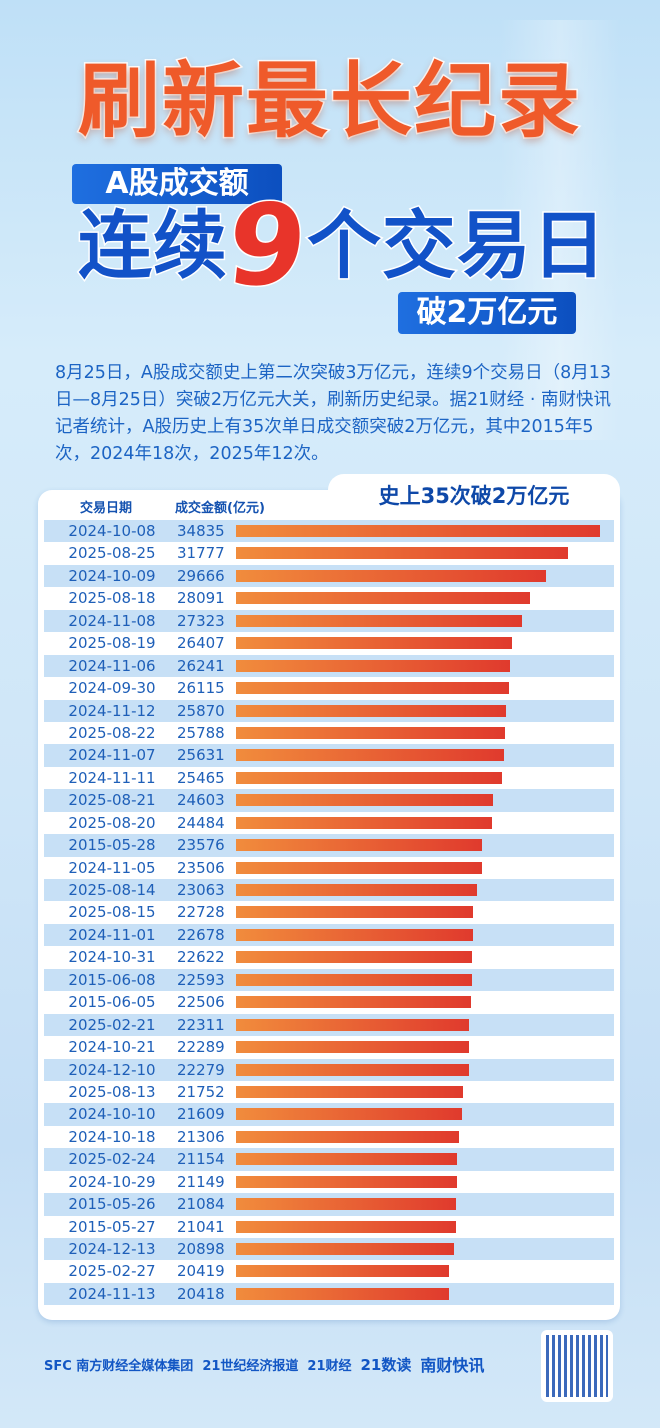 This screenshot has width=660, height=1428. I want to click on table-row: 2024-12-10 22279, so click(329, 1069).